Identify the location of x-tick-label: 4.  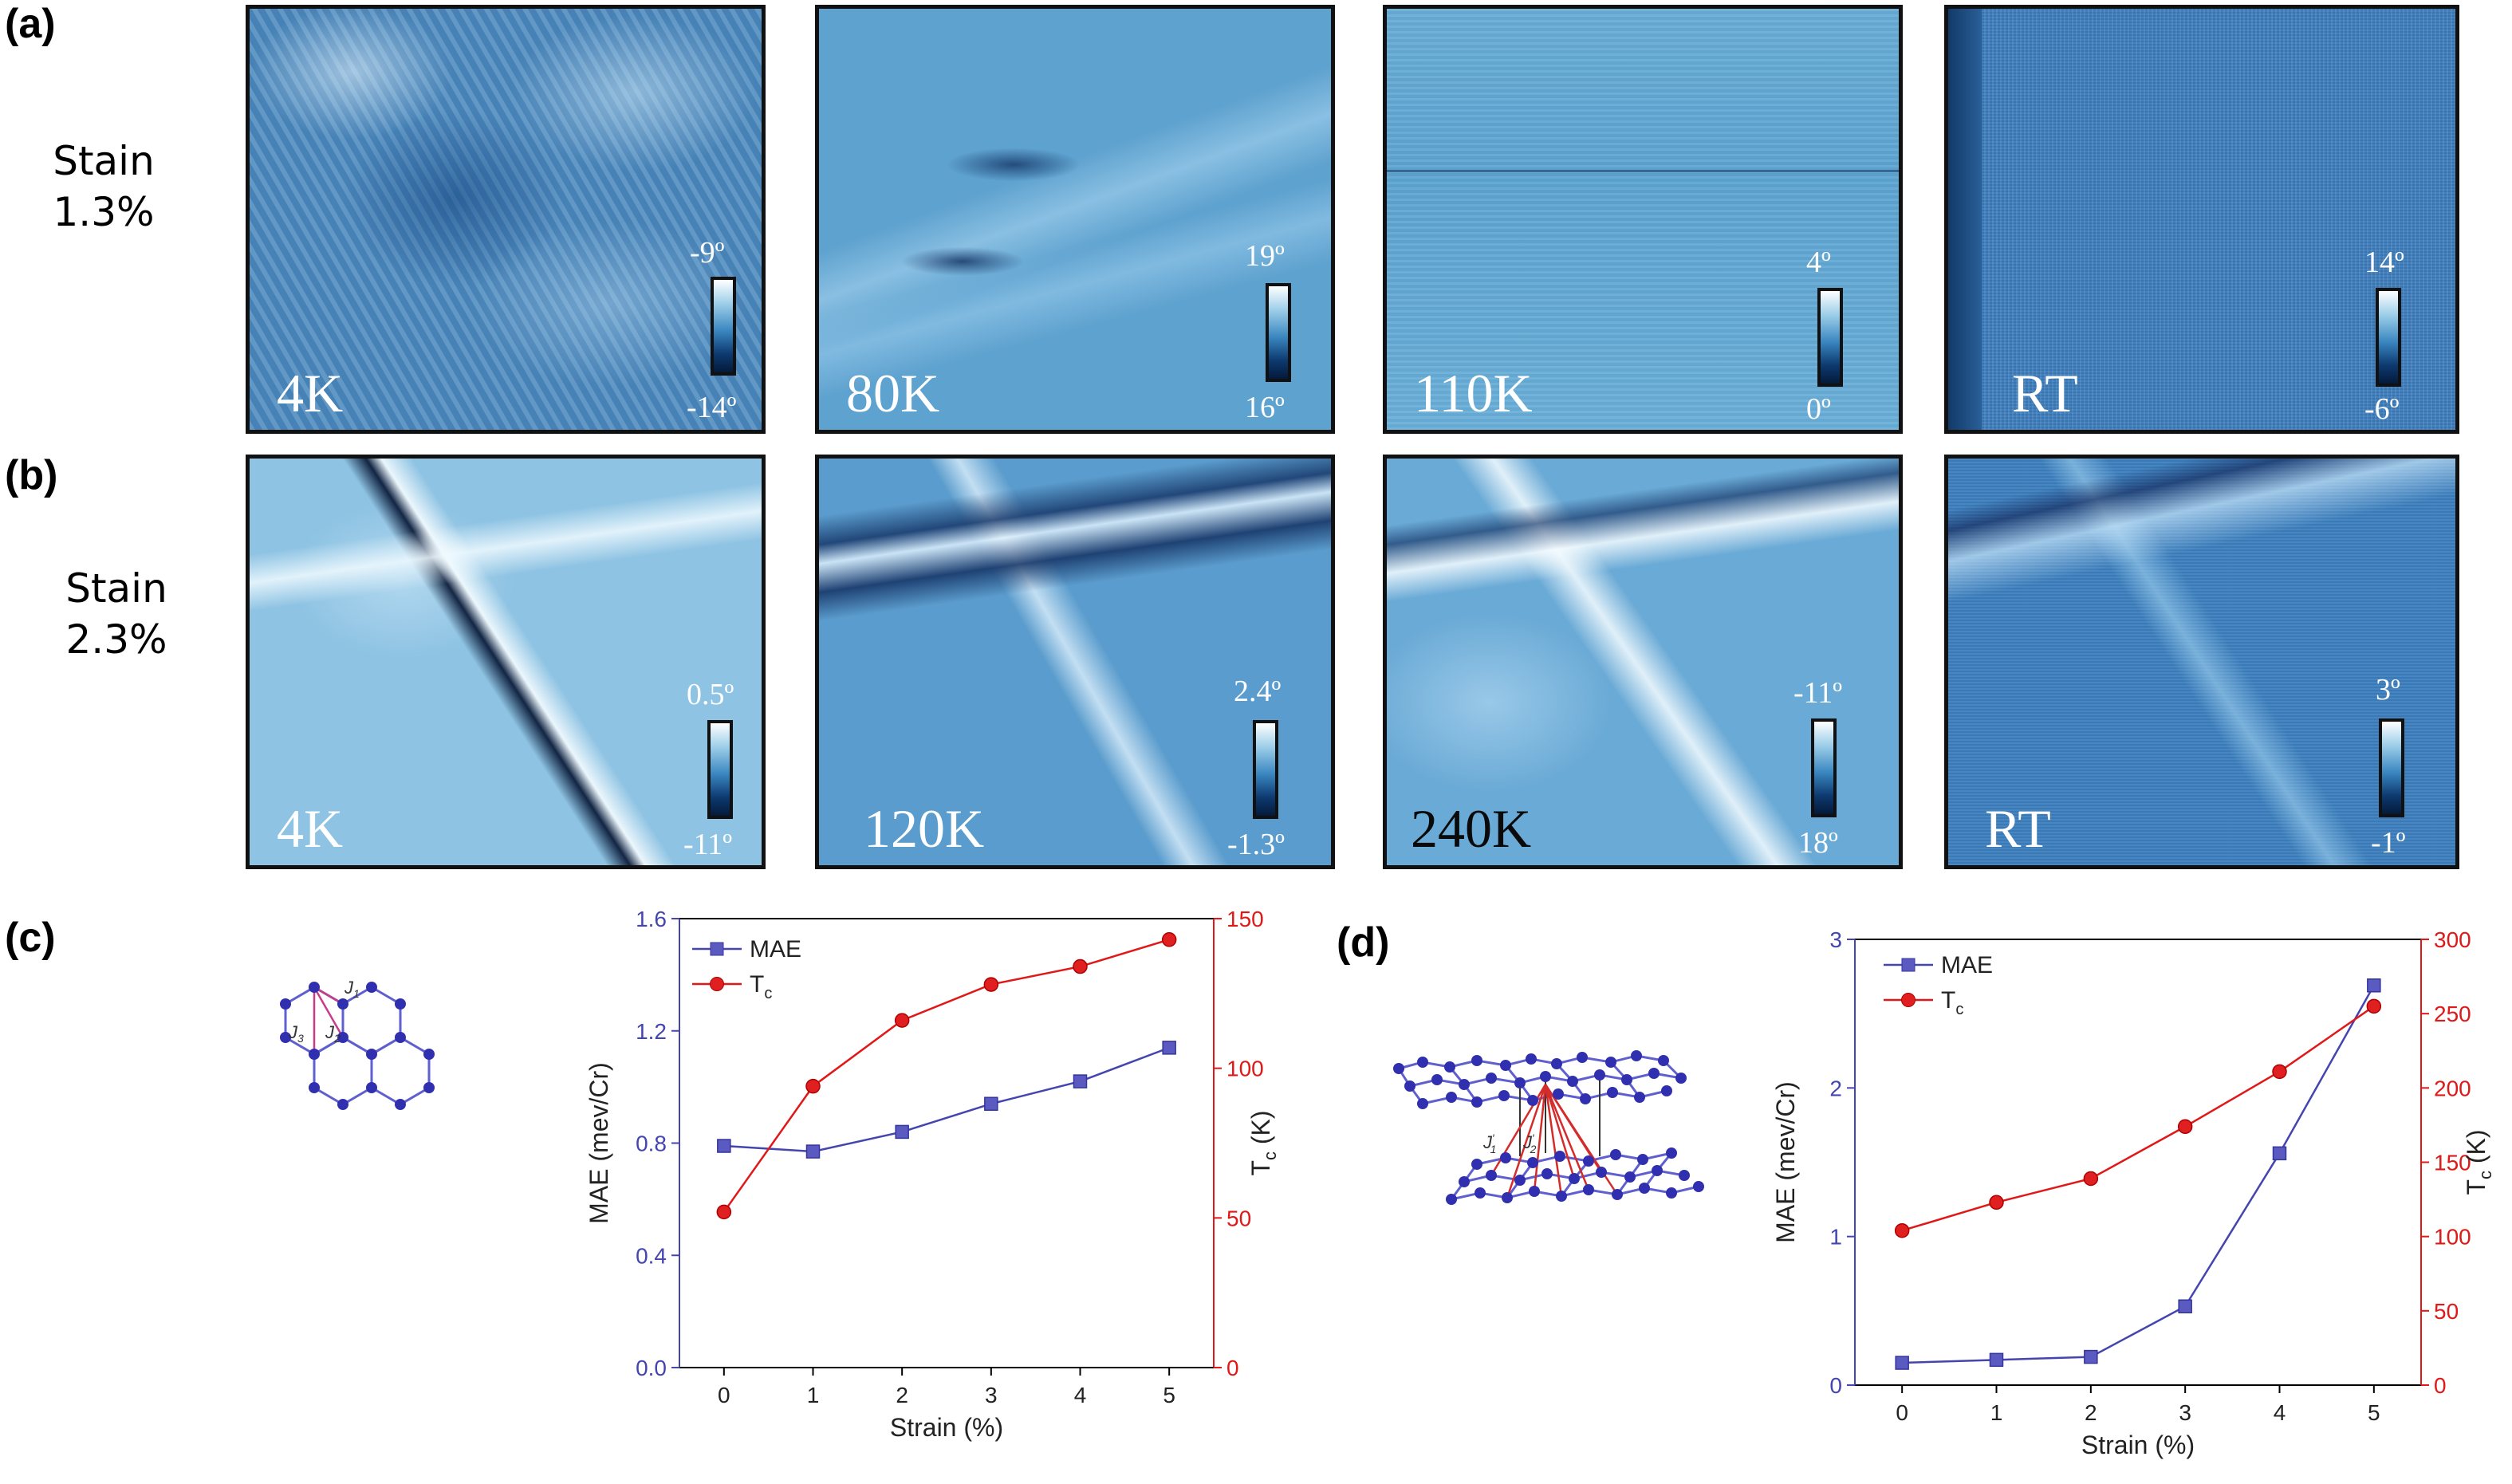
(1080, 1395).